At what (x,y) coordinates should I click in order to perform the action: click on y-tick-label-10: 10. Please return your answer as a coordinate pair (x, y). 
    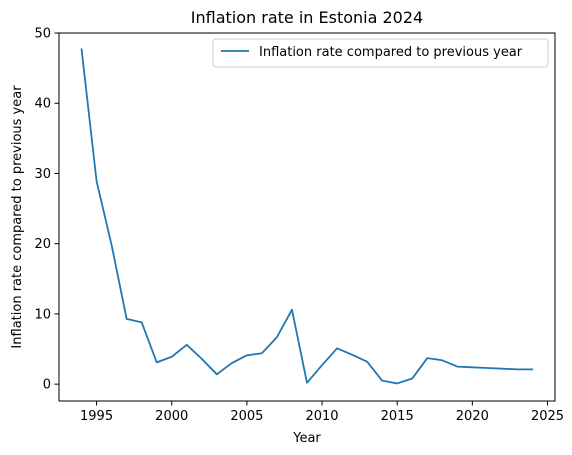
    Looking at the image, I should click on (42, 314).